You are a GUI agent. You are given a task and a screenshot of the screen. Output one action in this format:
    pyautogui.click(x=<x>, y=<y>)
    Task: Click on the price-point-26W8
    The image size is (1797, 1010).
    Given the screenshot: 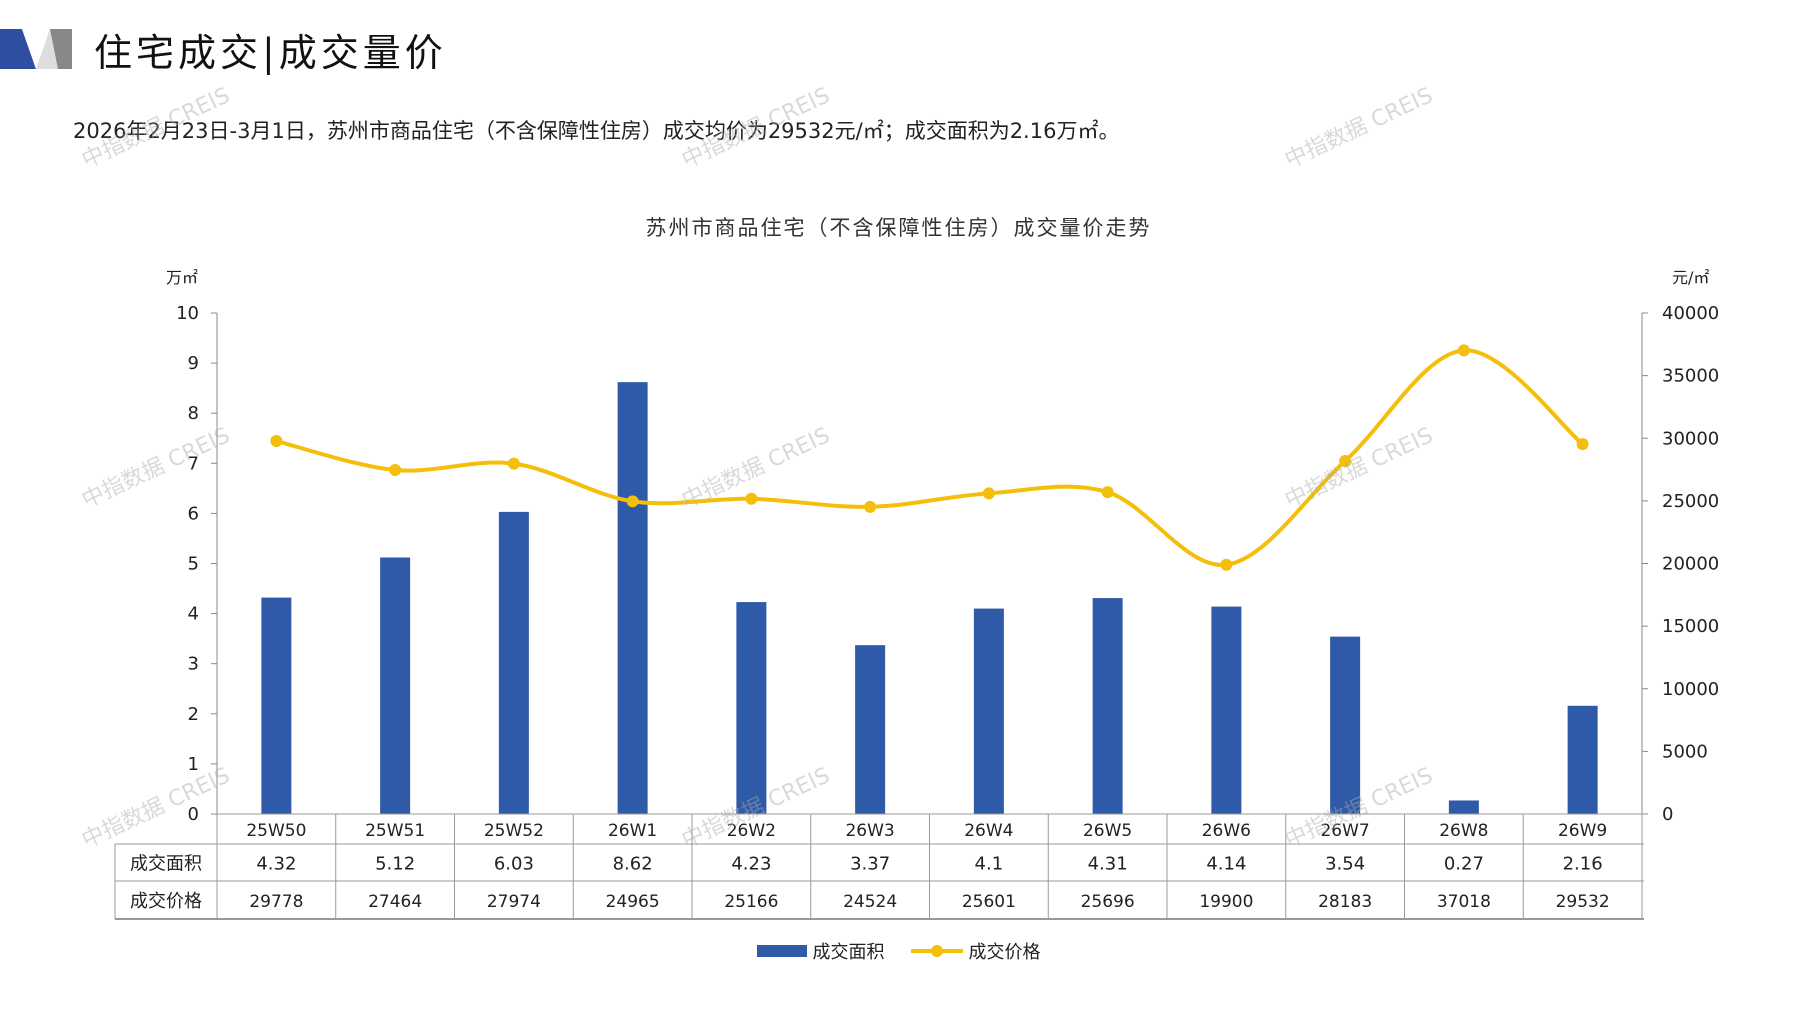 What is the action you would take?
    pyautogui.click(x=1463, y=350)
    